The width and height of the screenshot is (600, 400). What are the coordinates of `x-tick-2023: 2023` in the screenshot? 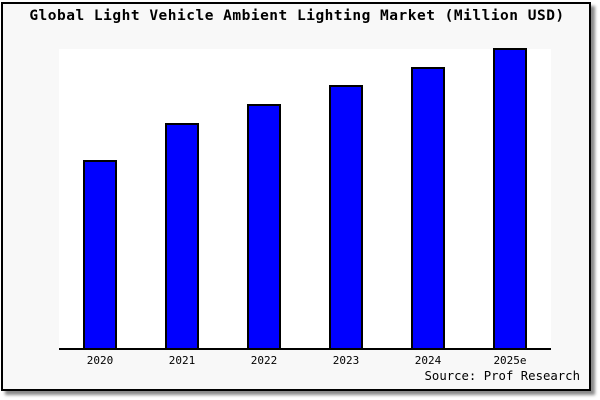 It's located at (346, 360).